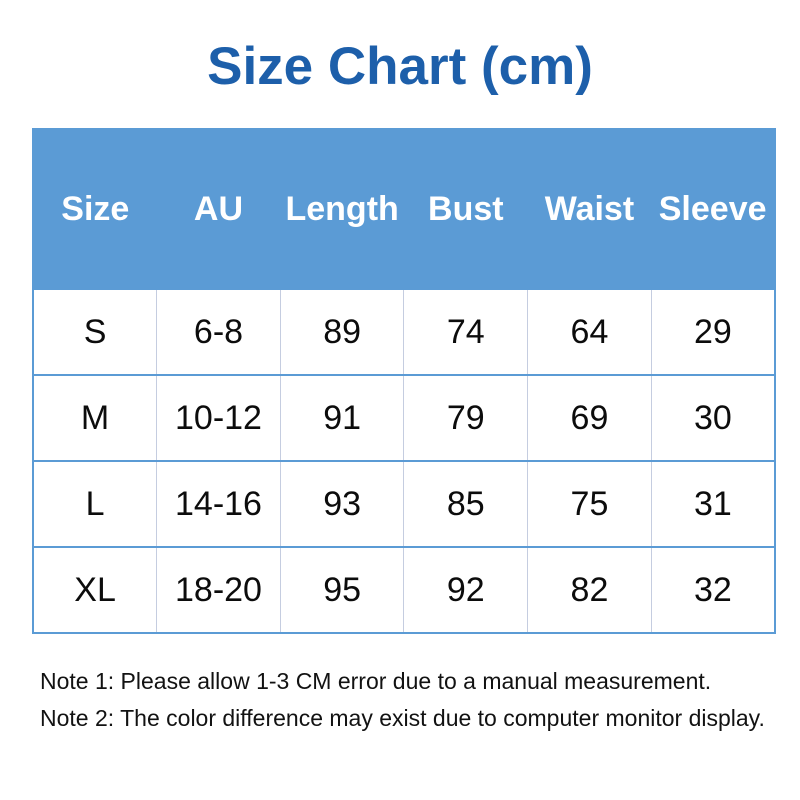  Describe the element at coordinates (341, 590) in the screenshot. I see `measurement-cell: 95` at that location.